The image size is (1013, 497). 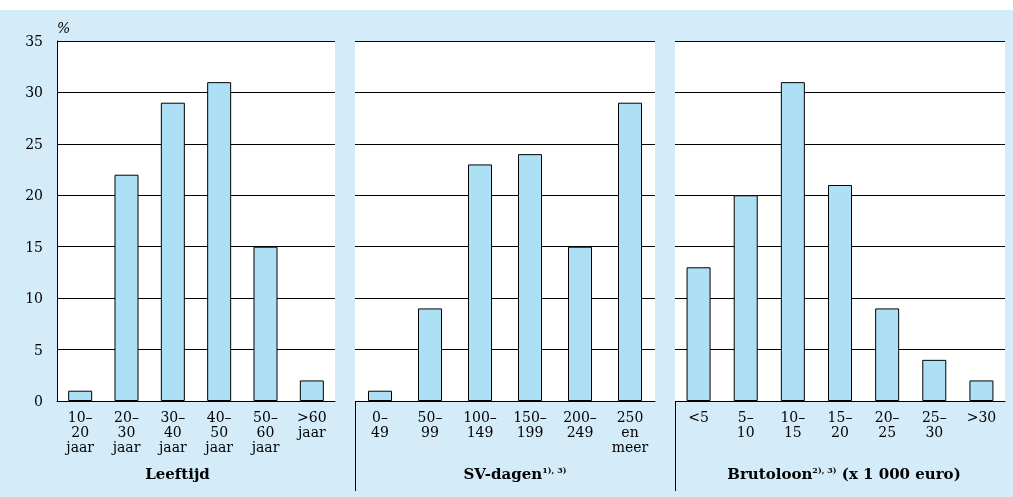 What do you see at coordinates (981, 416) in the screenshot?
I see `x-tick-label: >30` at bounding box center [981, 416].